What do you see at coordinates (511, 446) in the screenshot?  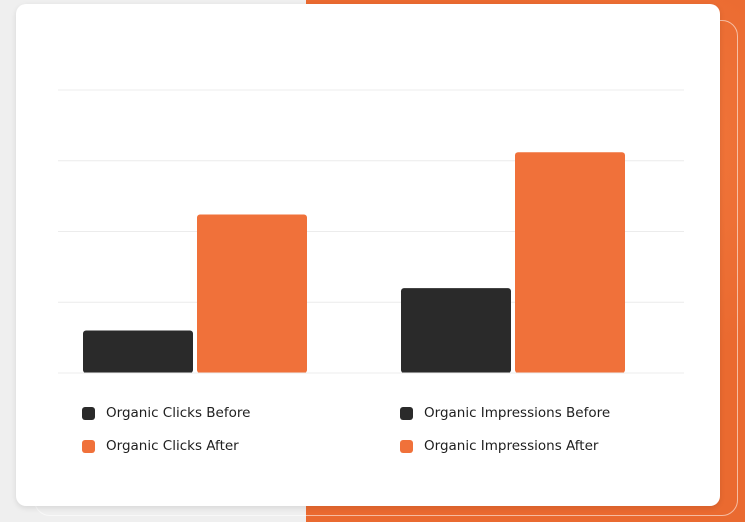 I see `legend-label-impressions-after: Organic Impressions After` at bounding box center [511, 446].